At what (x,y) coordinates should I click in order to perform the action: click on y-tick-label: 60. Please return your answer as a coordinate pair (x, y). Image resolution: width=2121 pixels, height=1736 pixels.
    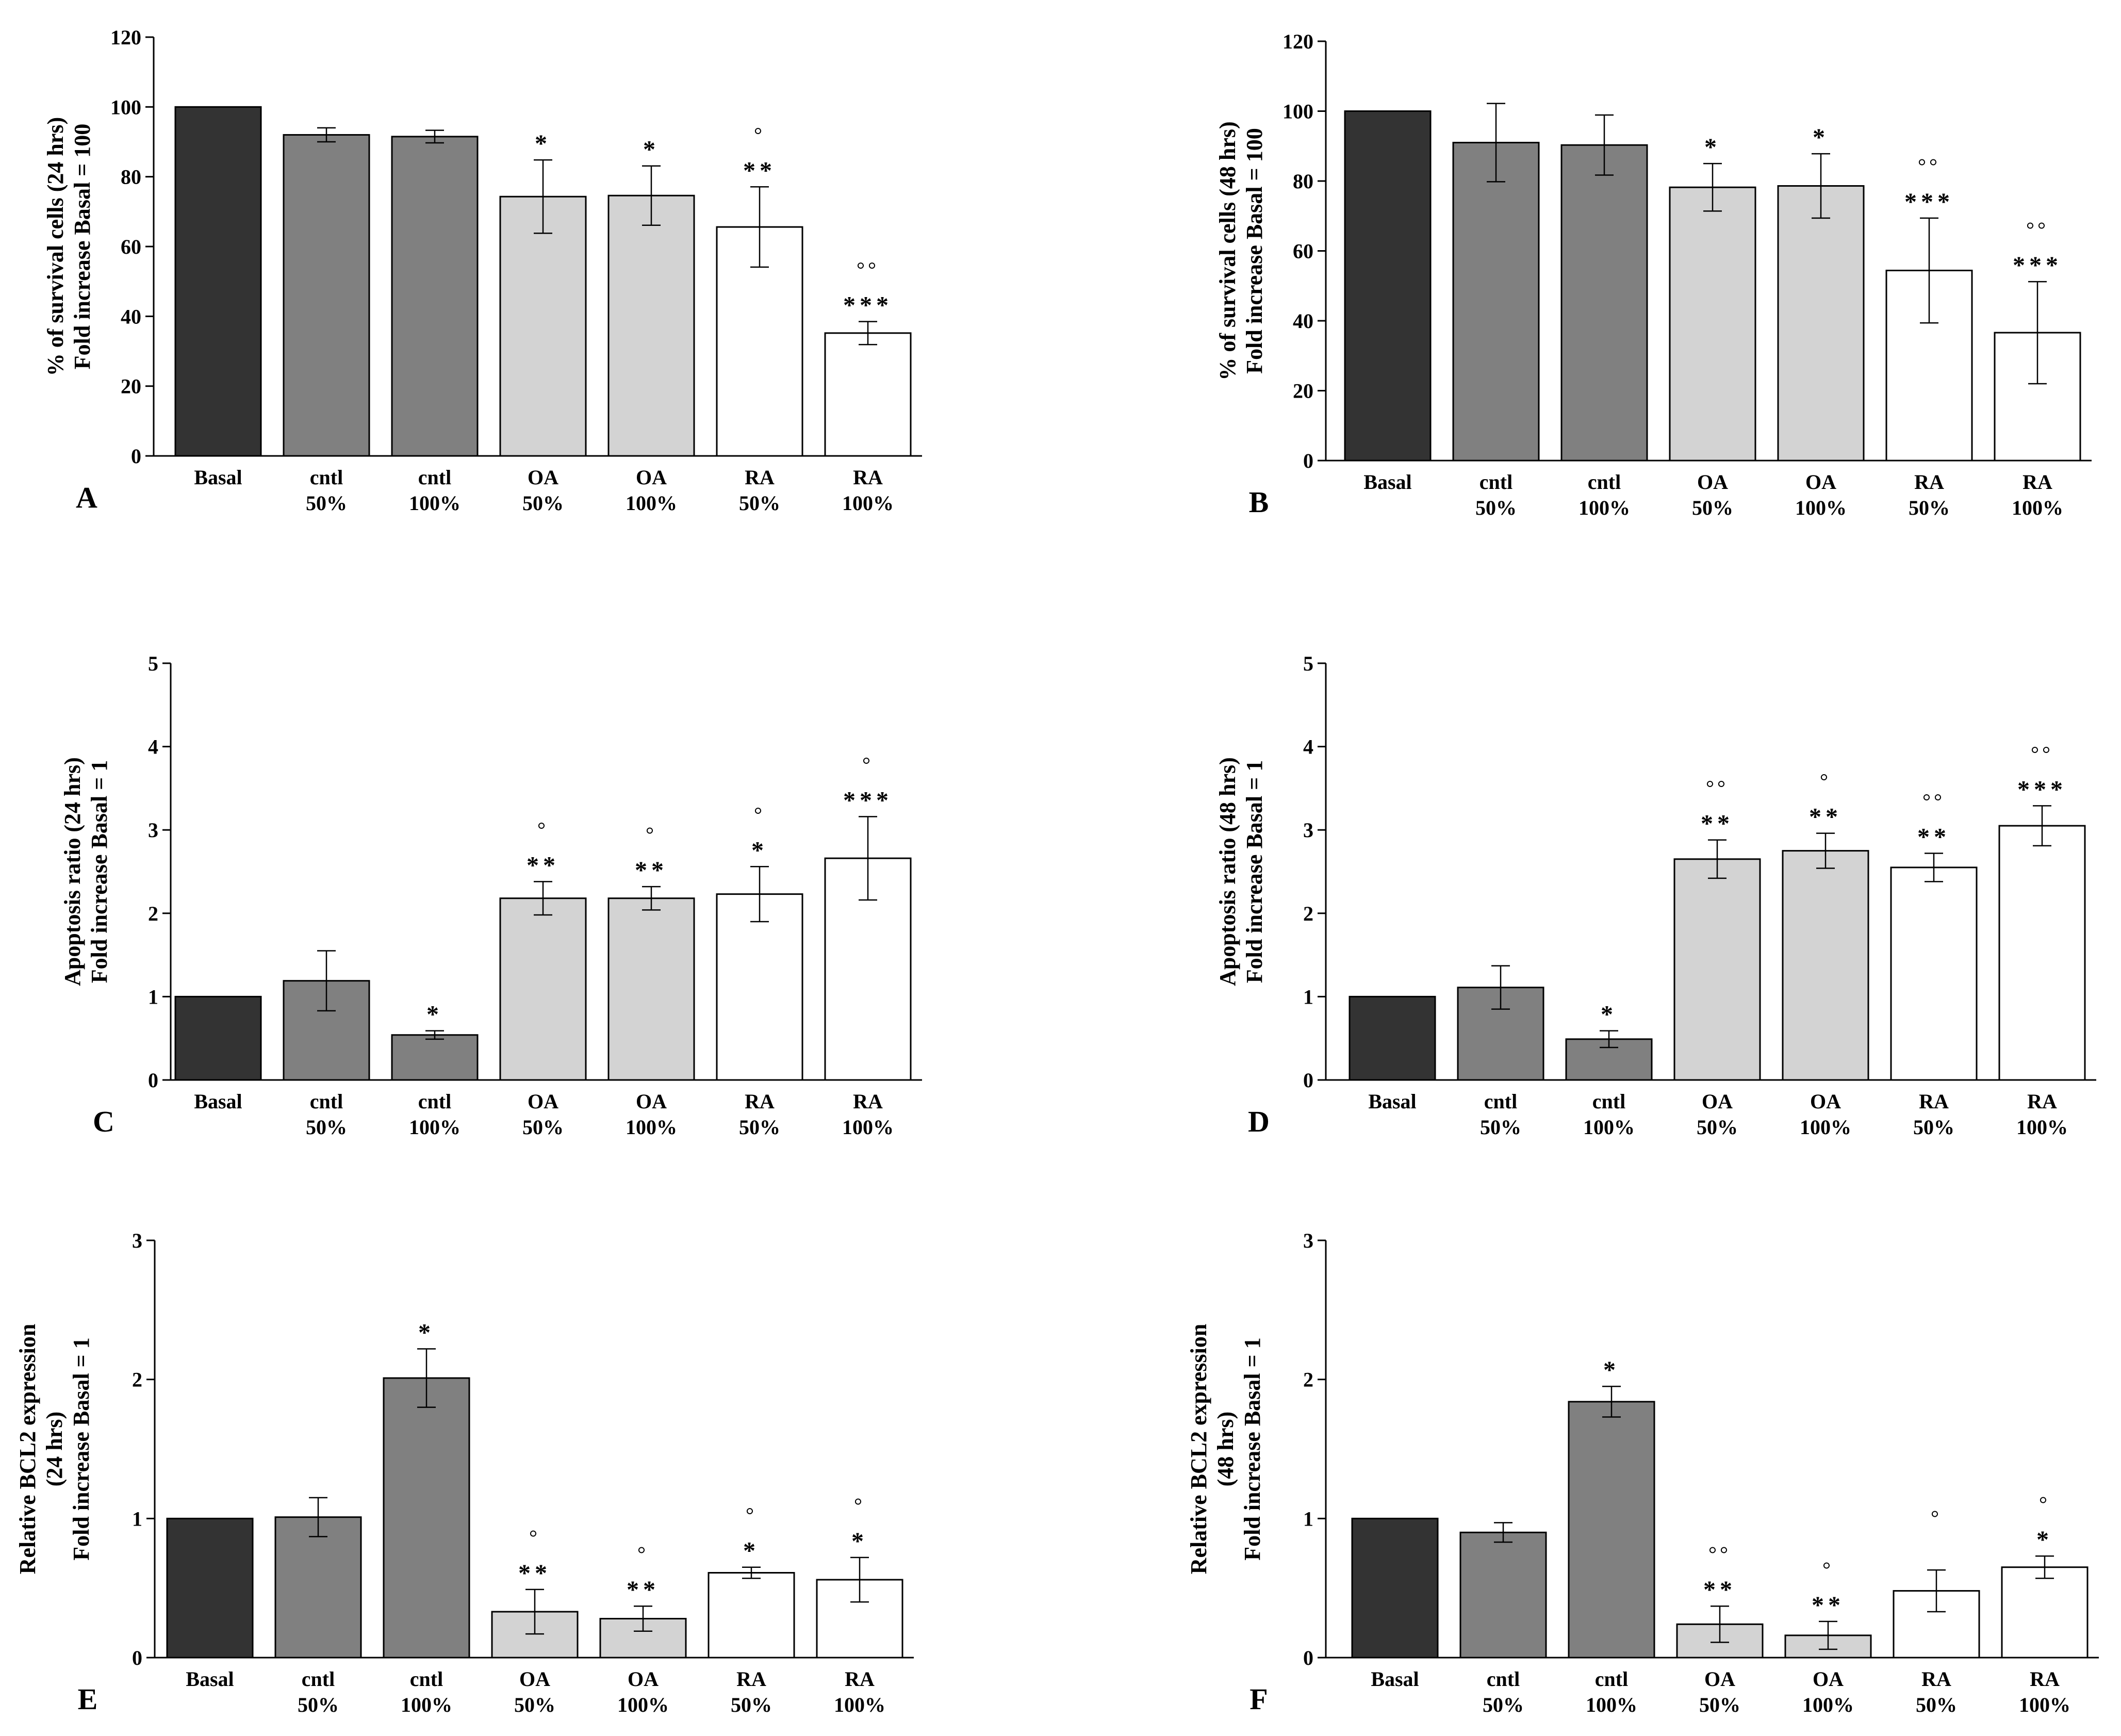
    Looking at the image, I should click on (1303, 251).